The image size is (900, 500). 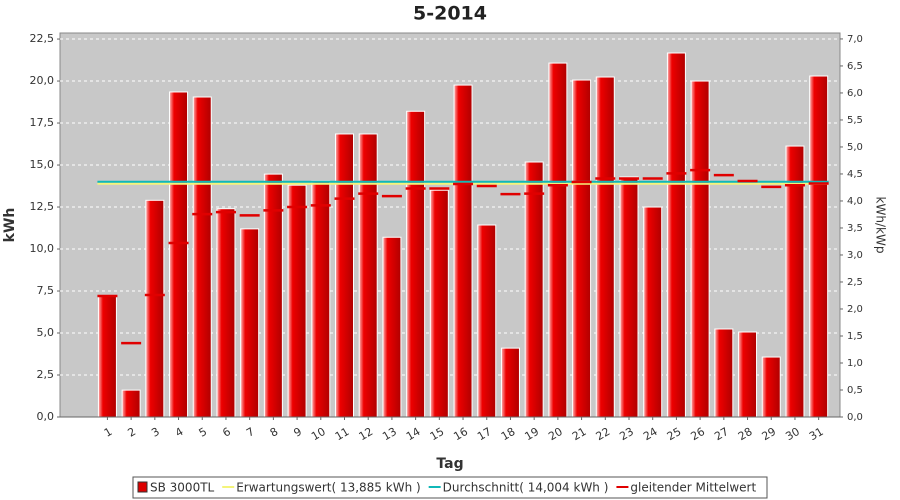 What do you see at coordinates (855, 417) in the screenshot?
I see `y2-tick-label: 0,0` at bounding box center [855, 417].